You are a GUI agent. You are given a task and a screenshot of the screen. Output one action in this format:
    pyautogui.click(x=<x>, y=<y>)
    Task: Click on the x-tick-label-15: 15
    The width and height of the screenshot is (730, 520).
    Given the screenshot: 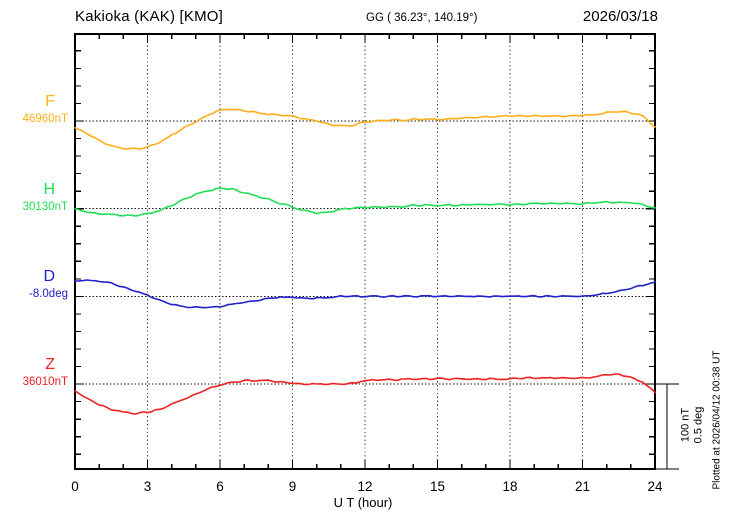 What is the action you would take?
    pyautogui.click(x=437, y=486)
    